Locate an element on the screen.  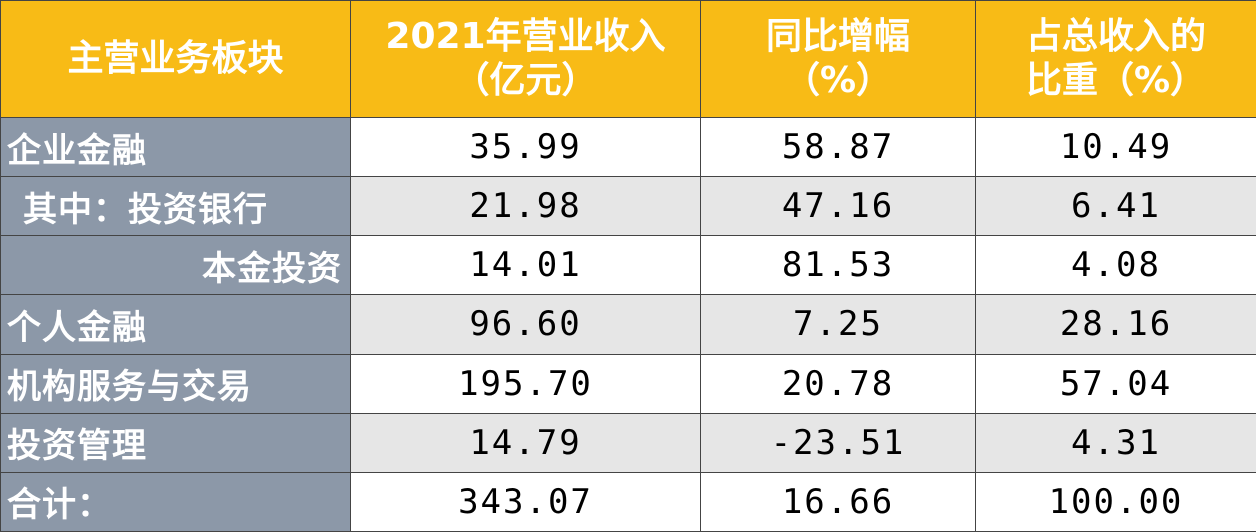
table-row: 机构服务与交易 195.70 20.78 57.04 is located at coordinates (628, 383).